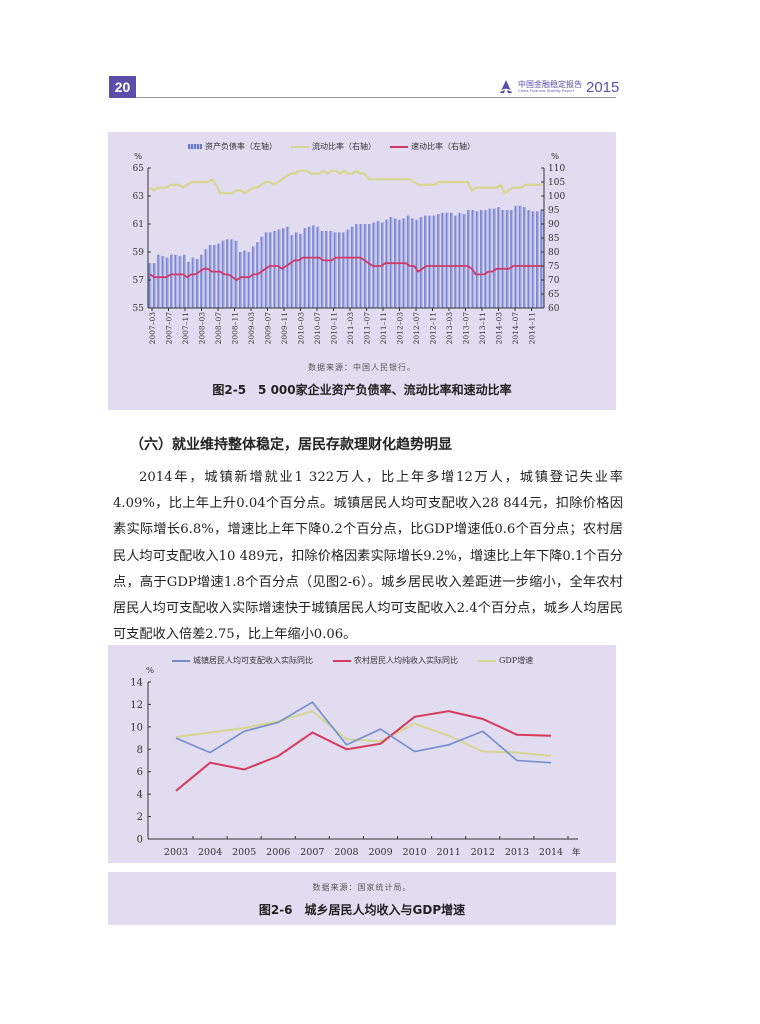 This screenshot has width=760, height=1024. What do you see at coordinates (383, 328) in the screenshot?
I see `svg-text: 2011–11` at bounding box center [383, 328].